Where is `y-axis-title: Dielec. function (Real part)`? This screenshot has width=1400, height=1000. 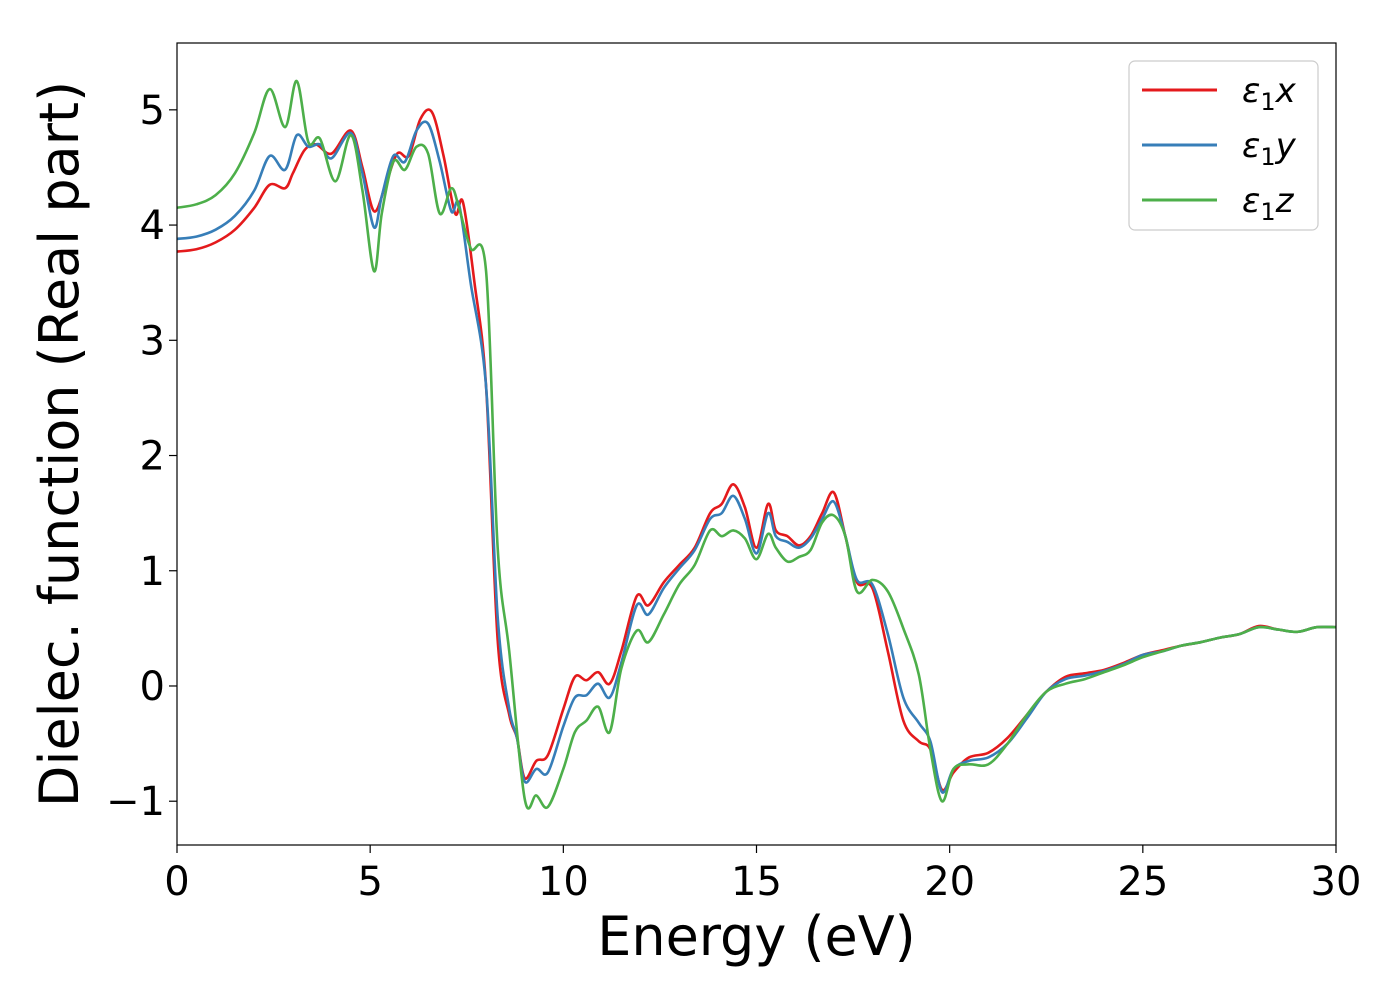 y-axis-title: Dielec. function (Real part) is located at coordinates (59, 444).